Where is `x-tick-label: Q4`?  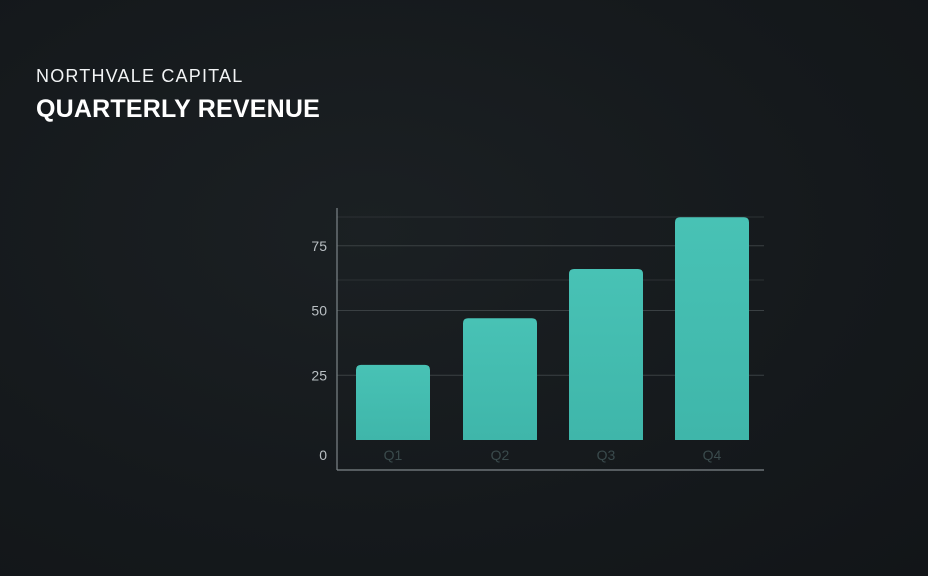
x-tick-label: Q4 is located at coordinates (712, 455).